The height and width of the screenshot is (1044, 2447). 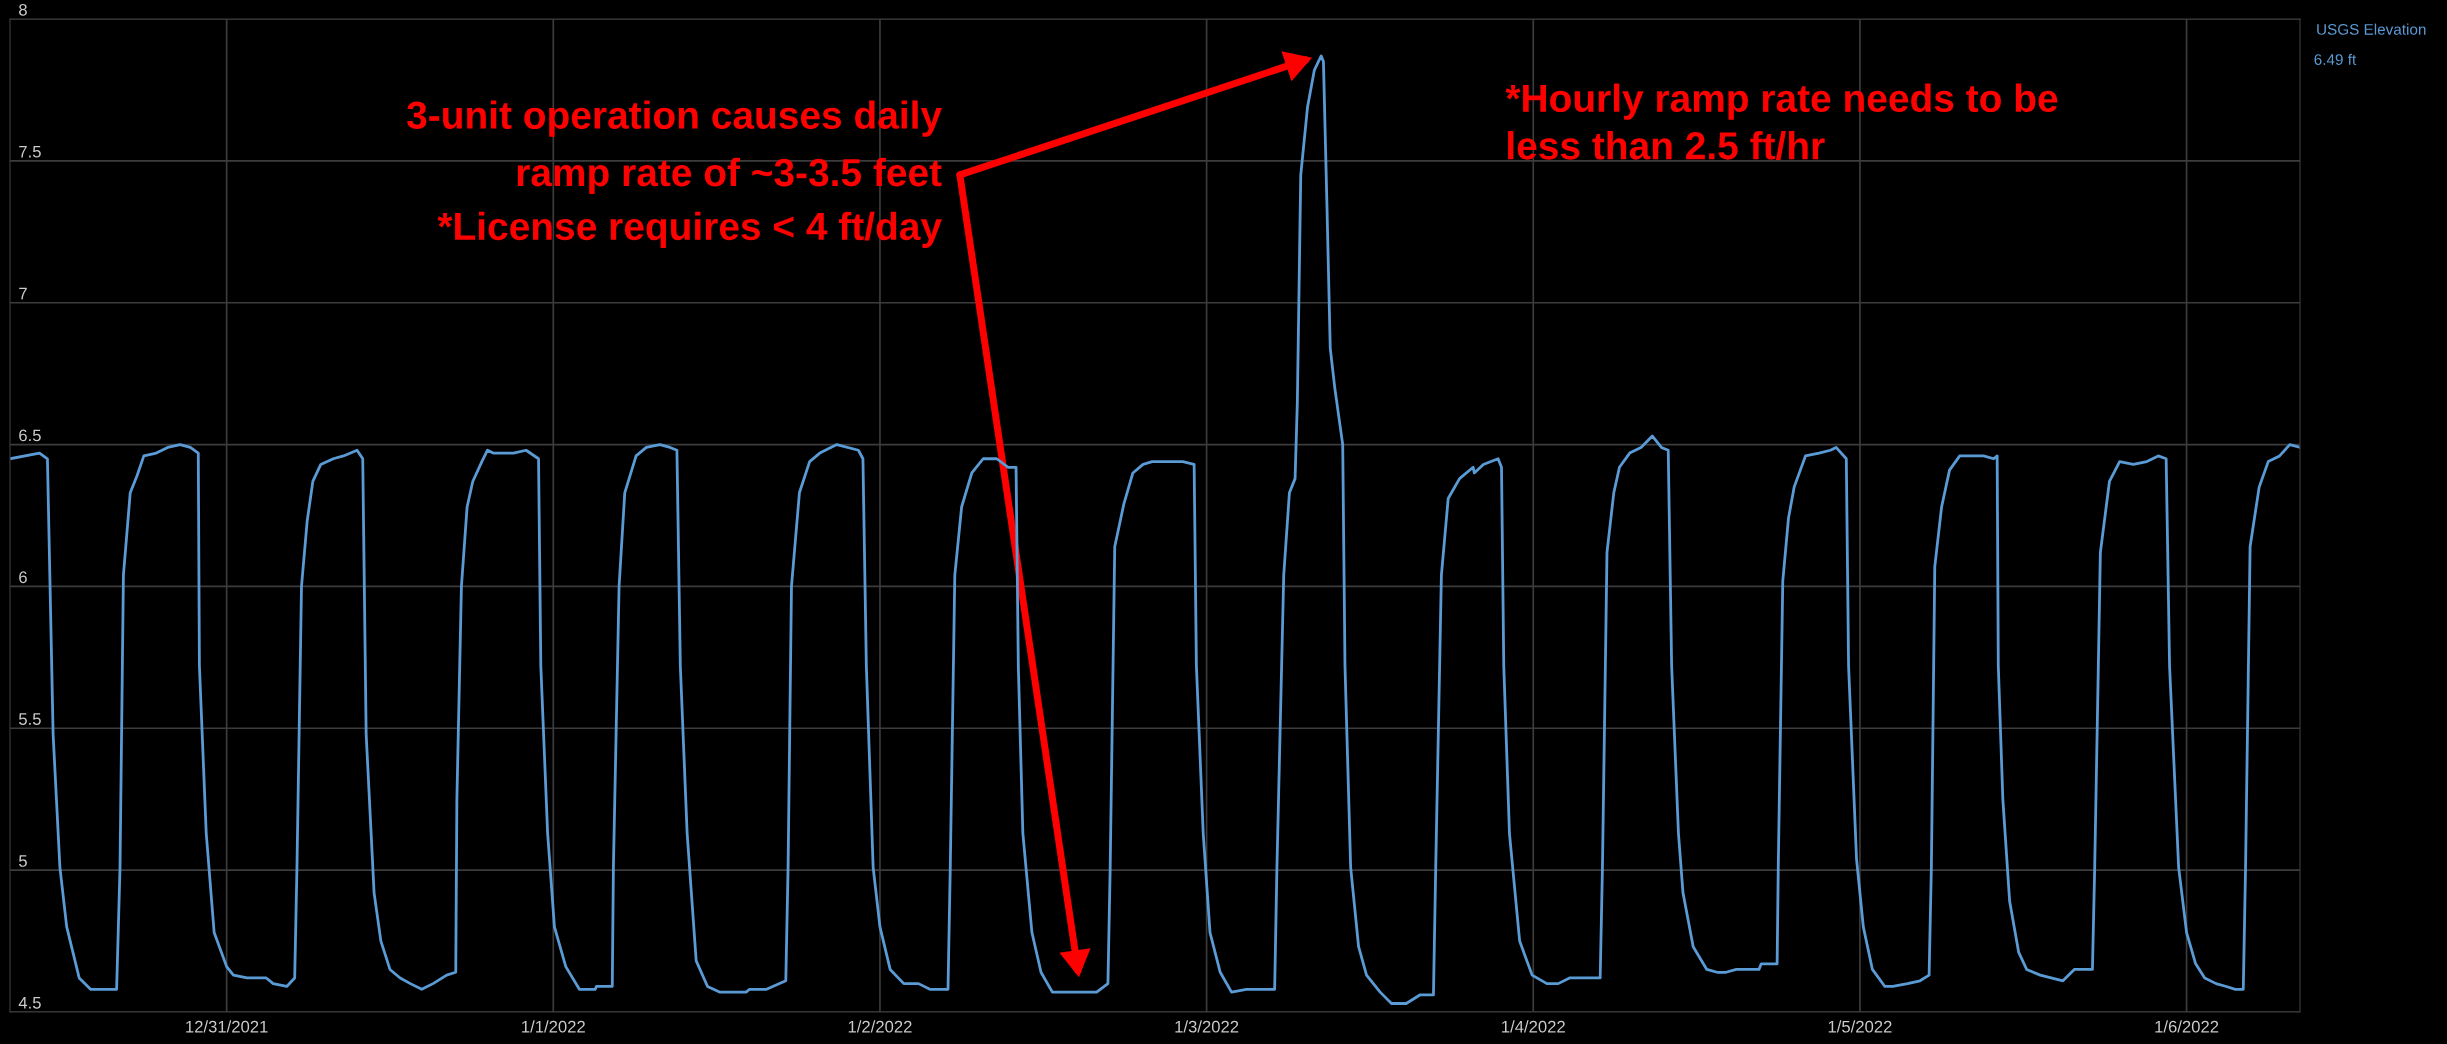 I want to click on text: 6.49 ft, so click(x=2335, y=59).